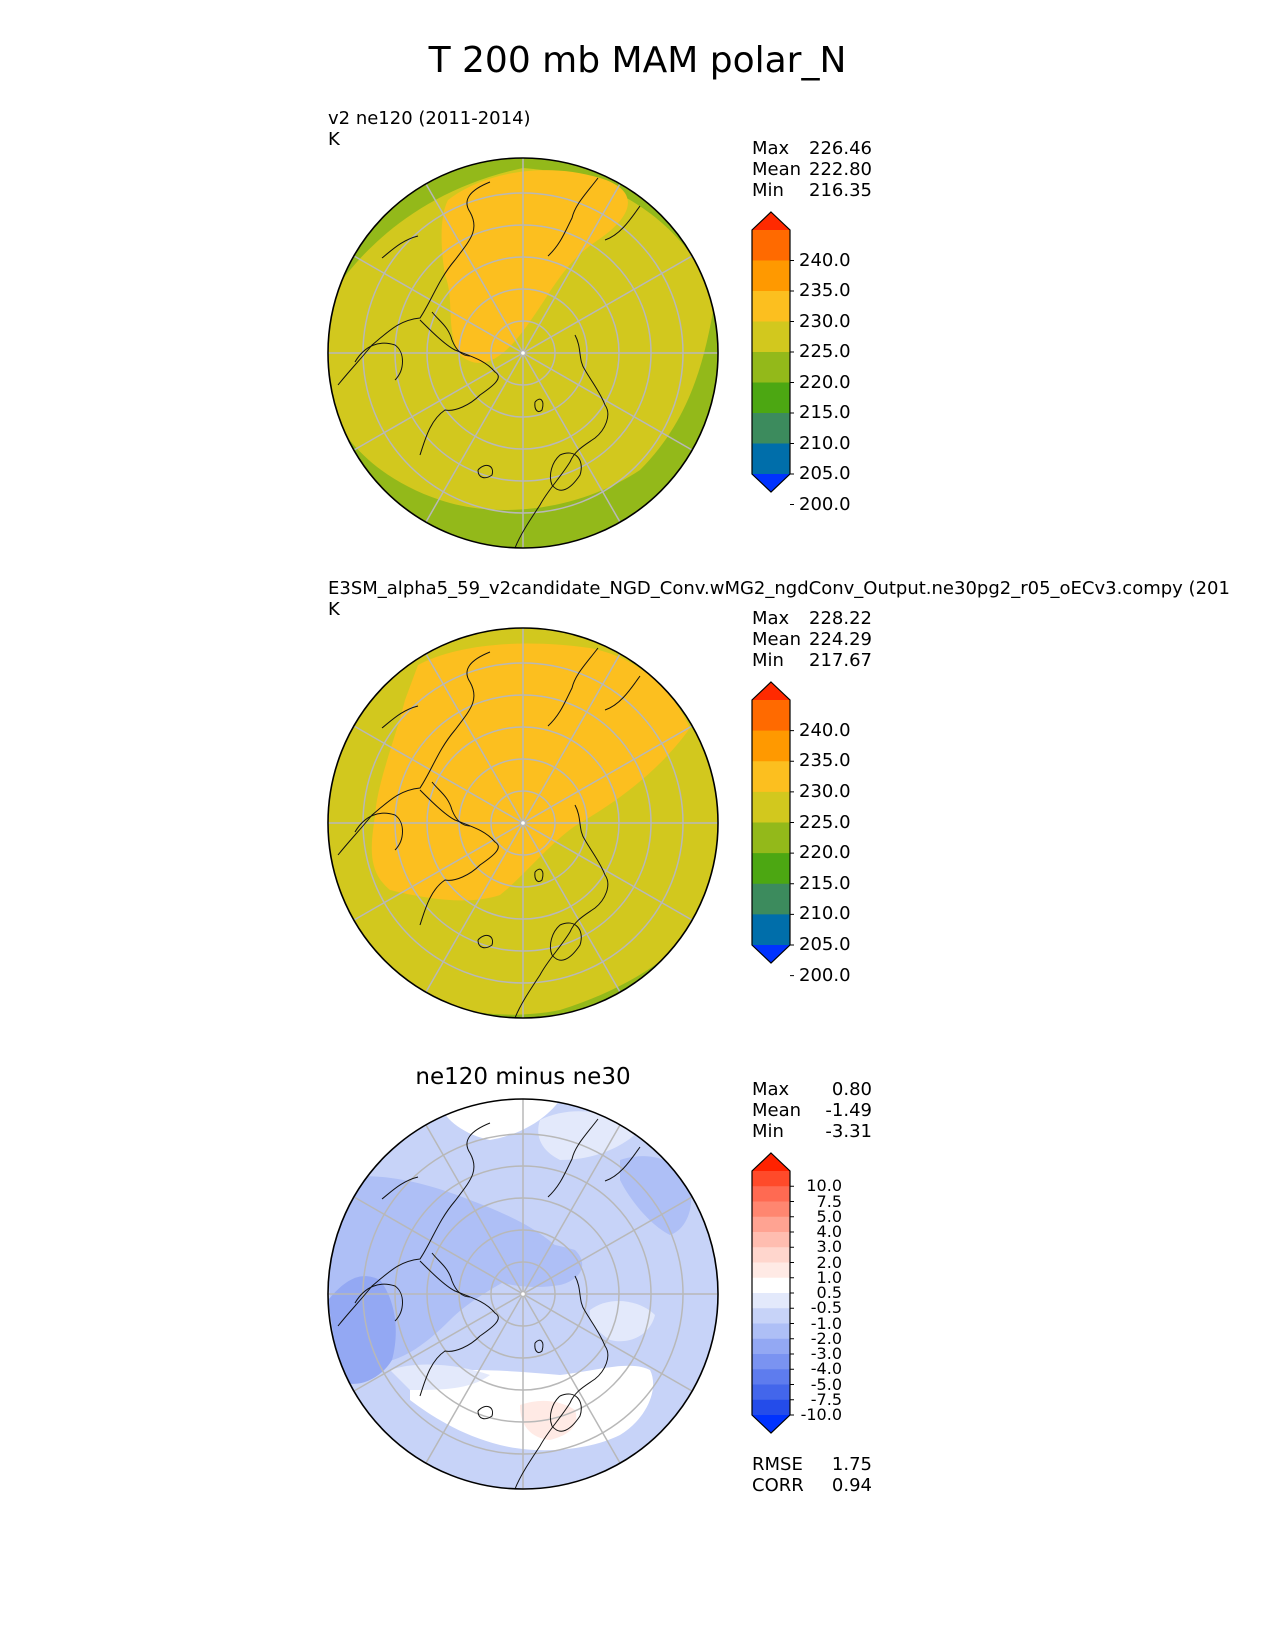 This screenshot has width=1275, height=1650. What do you see at coordinates (778, 1485) in the screenshot?
I see `metric-label: CORR` at bounding box center [778, 1485].